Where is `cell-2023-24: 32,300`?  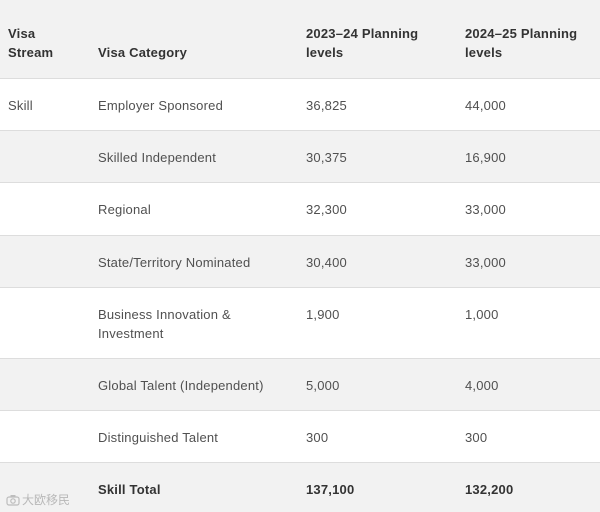
cell-2023-24: 32,300 is located at coordinates (377, 209).